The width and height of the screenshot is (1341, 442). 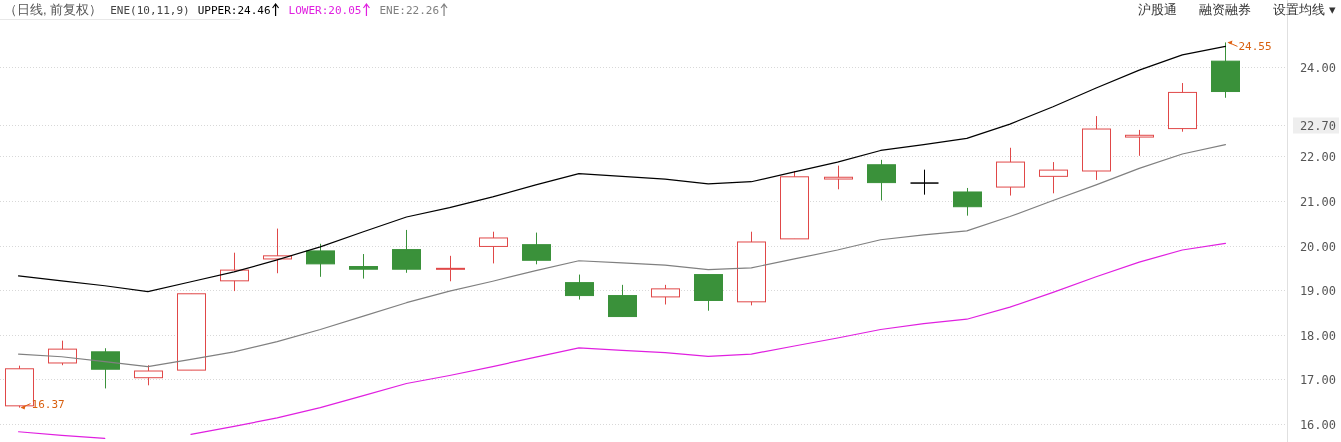 I want to click on legend-label: ENE:22.26, so click(x=409, y=10).